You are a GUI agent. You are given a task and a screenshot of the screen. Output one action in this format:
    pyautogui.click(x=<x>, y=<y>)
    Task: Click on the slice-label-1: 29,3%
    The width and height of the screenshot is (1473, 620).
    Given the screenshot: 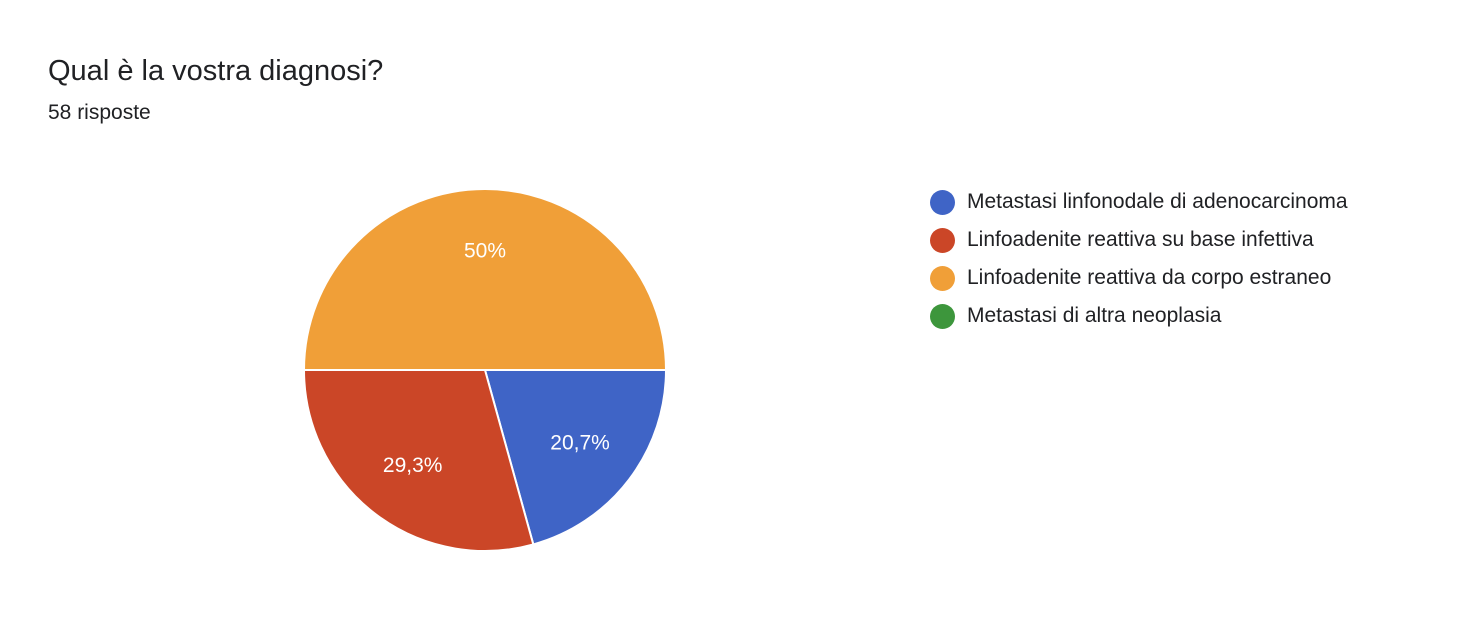 What is the action you would take?
    pyautogui.click(x=413, y=465)
    